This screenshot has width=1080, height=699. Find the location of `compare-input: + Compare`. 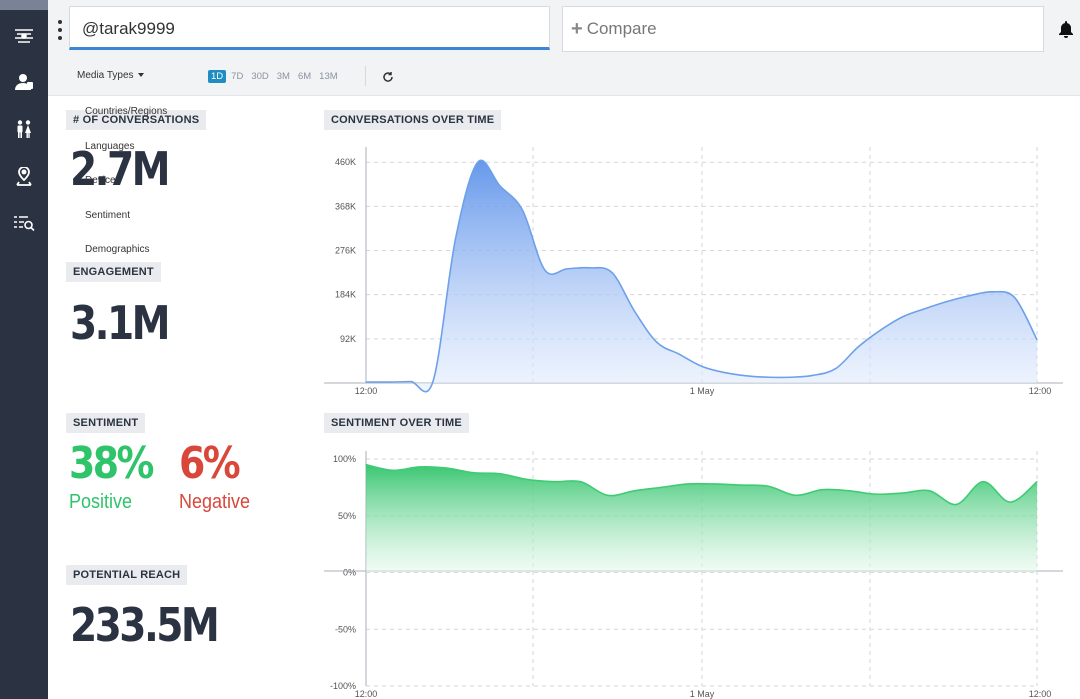

compare-input: + Compare is located at coordinates (803, 29).